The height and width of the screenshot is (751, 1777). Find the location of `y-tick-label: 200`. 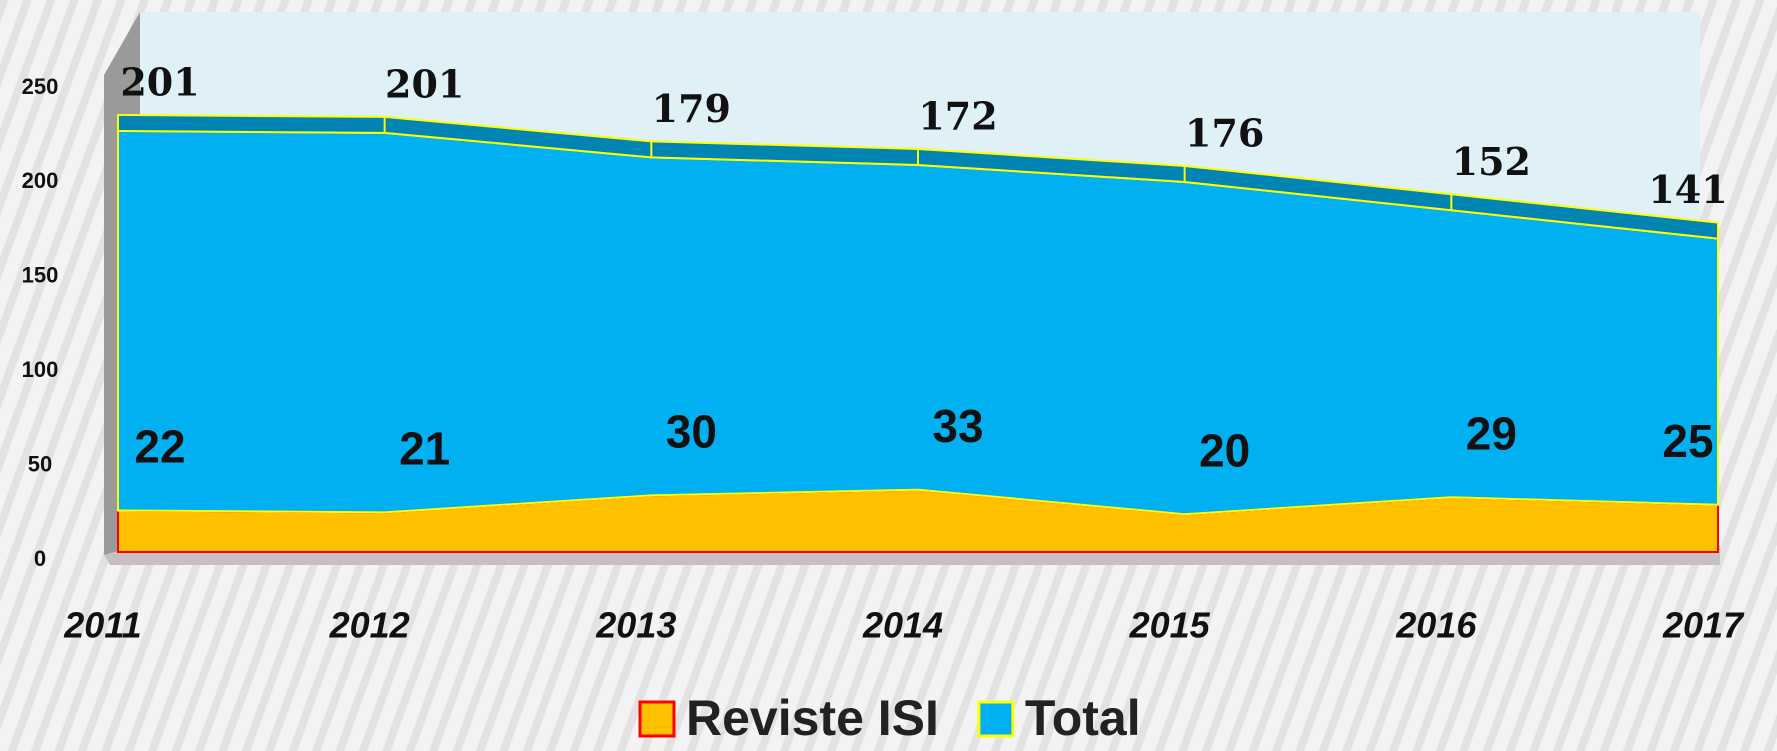

y-tick-label: 200 is located at coordinates (40, 180).